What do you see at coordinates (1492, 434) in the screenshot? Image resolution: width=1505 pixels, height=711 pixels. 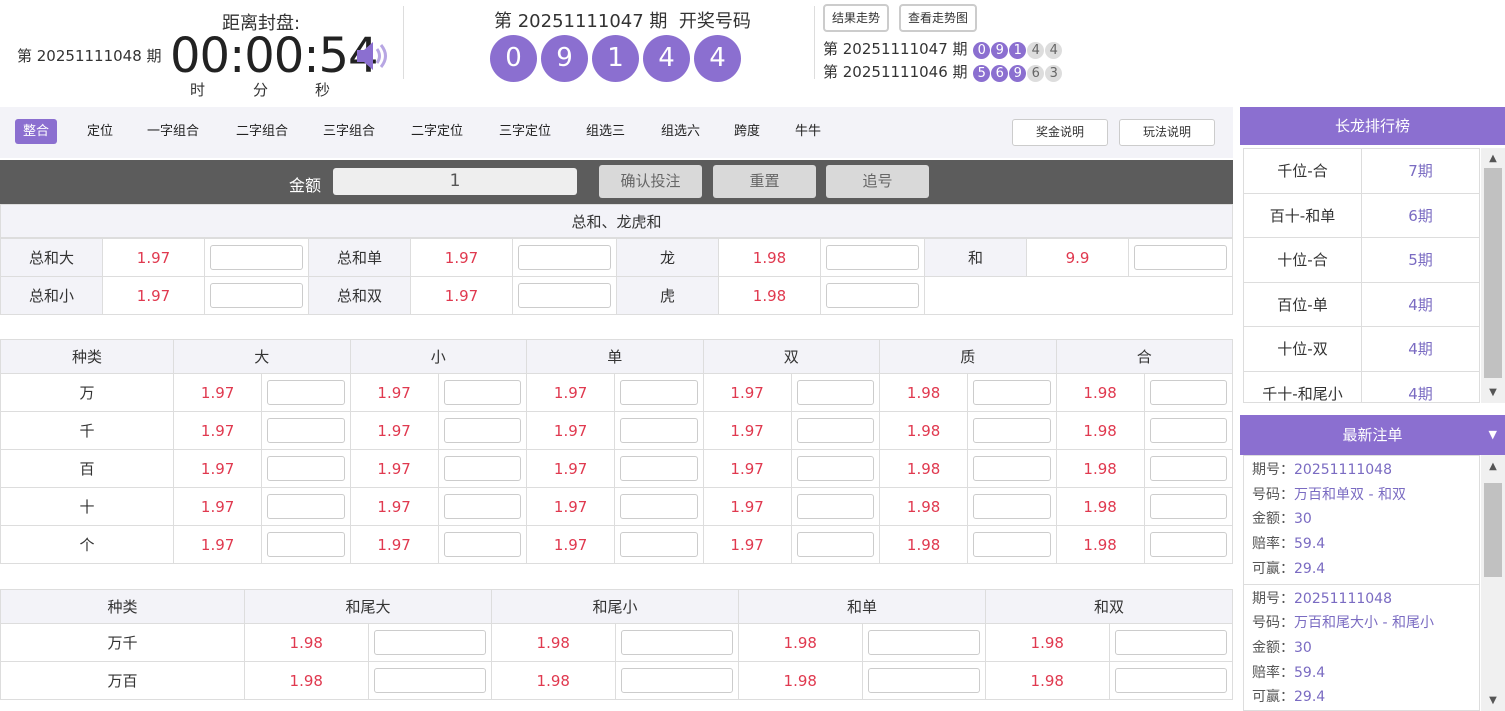 I see `dropdown-icon: ▼` at bounding box center [1492, 434].